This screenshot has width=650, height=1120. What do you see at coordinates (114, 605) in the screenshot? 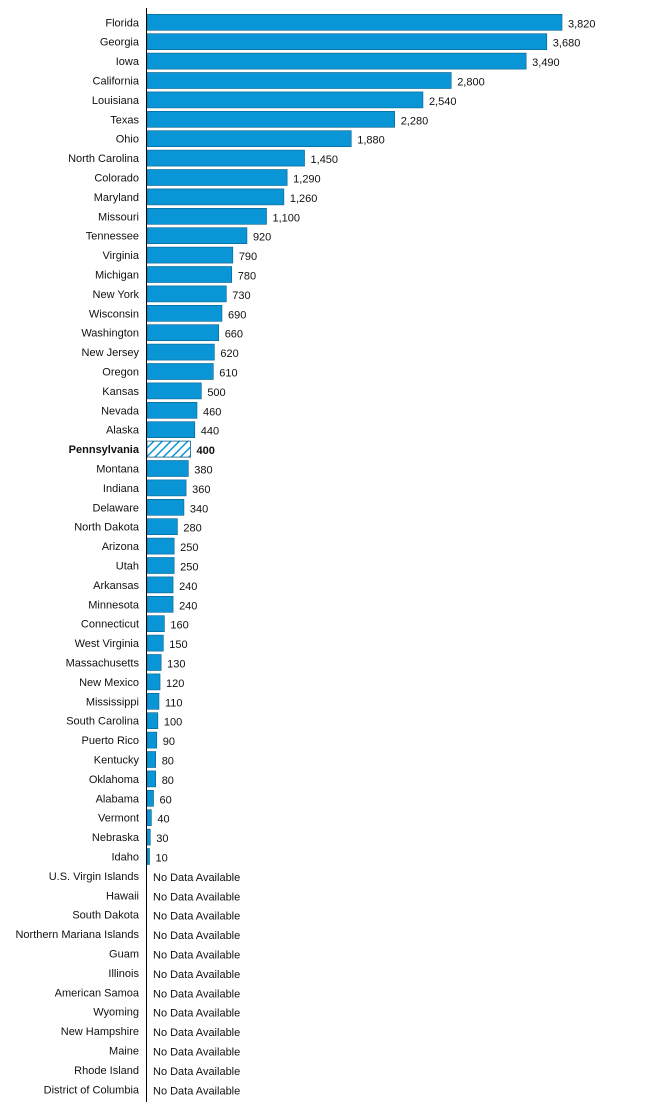
I see `category-label: Minnesota` at bounding box center [114, 605].